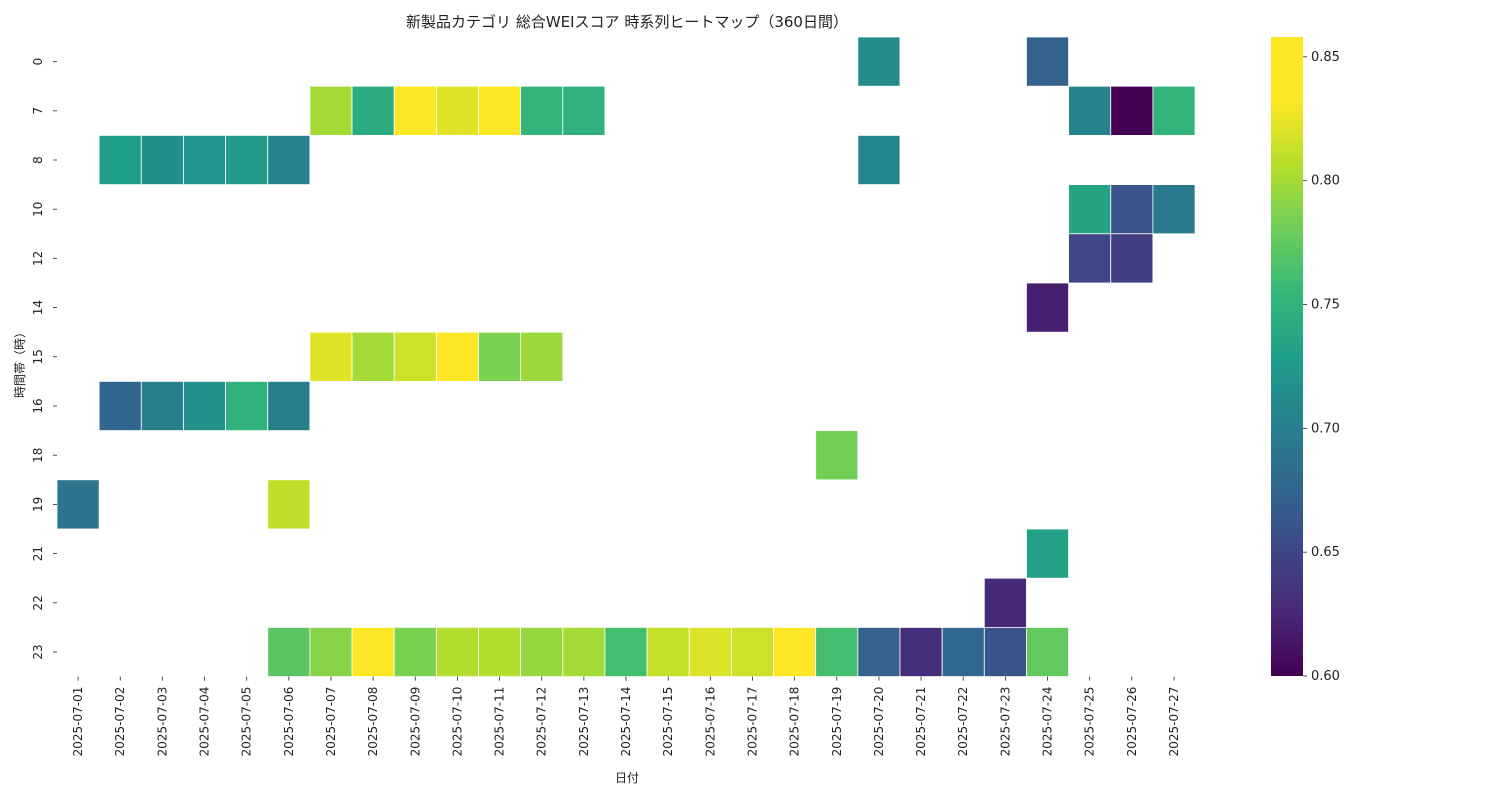 This screenshot has width=1500, height=804. What do you see at coordinates (205, 722) in the screenshot?
I see `x-tick-label: 2025-07-04` at bounding box center [205, 722].